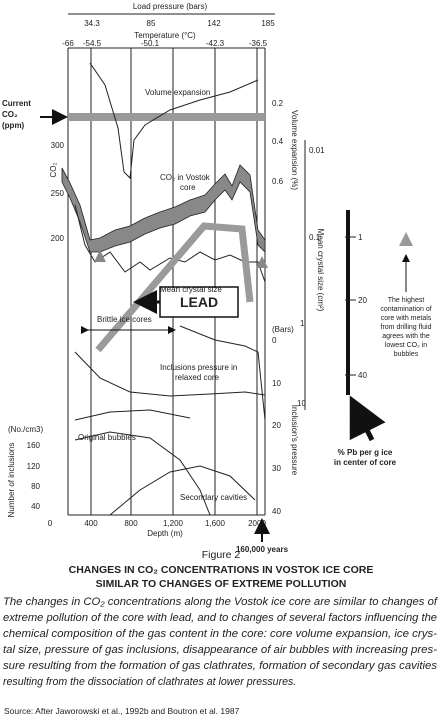  Describe the element at coordinates (151, 23) in the screenshot. I see `tick-label: 85` at that location.